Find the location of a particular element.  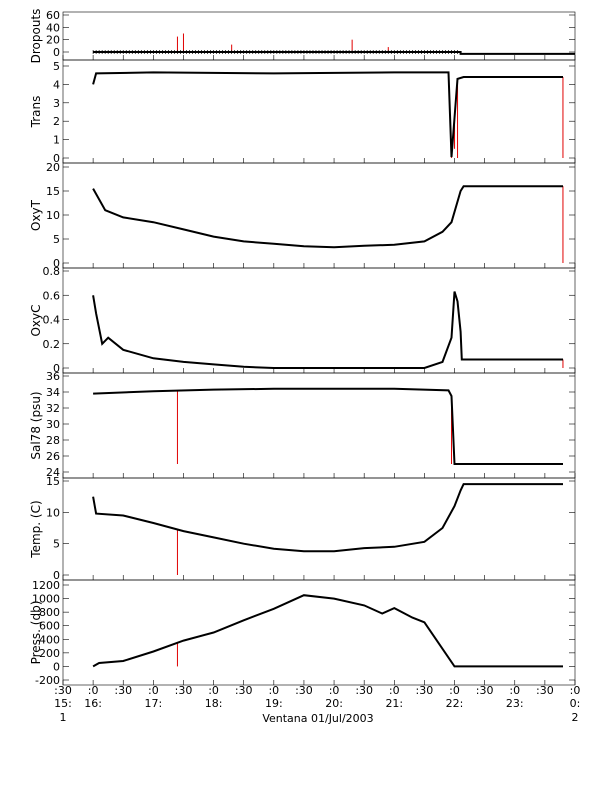

y-tick-label: -200 is located at coordinates (47, 680).